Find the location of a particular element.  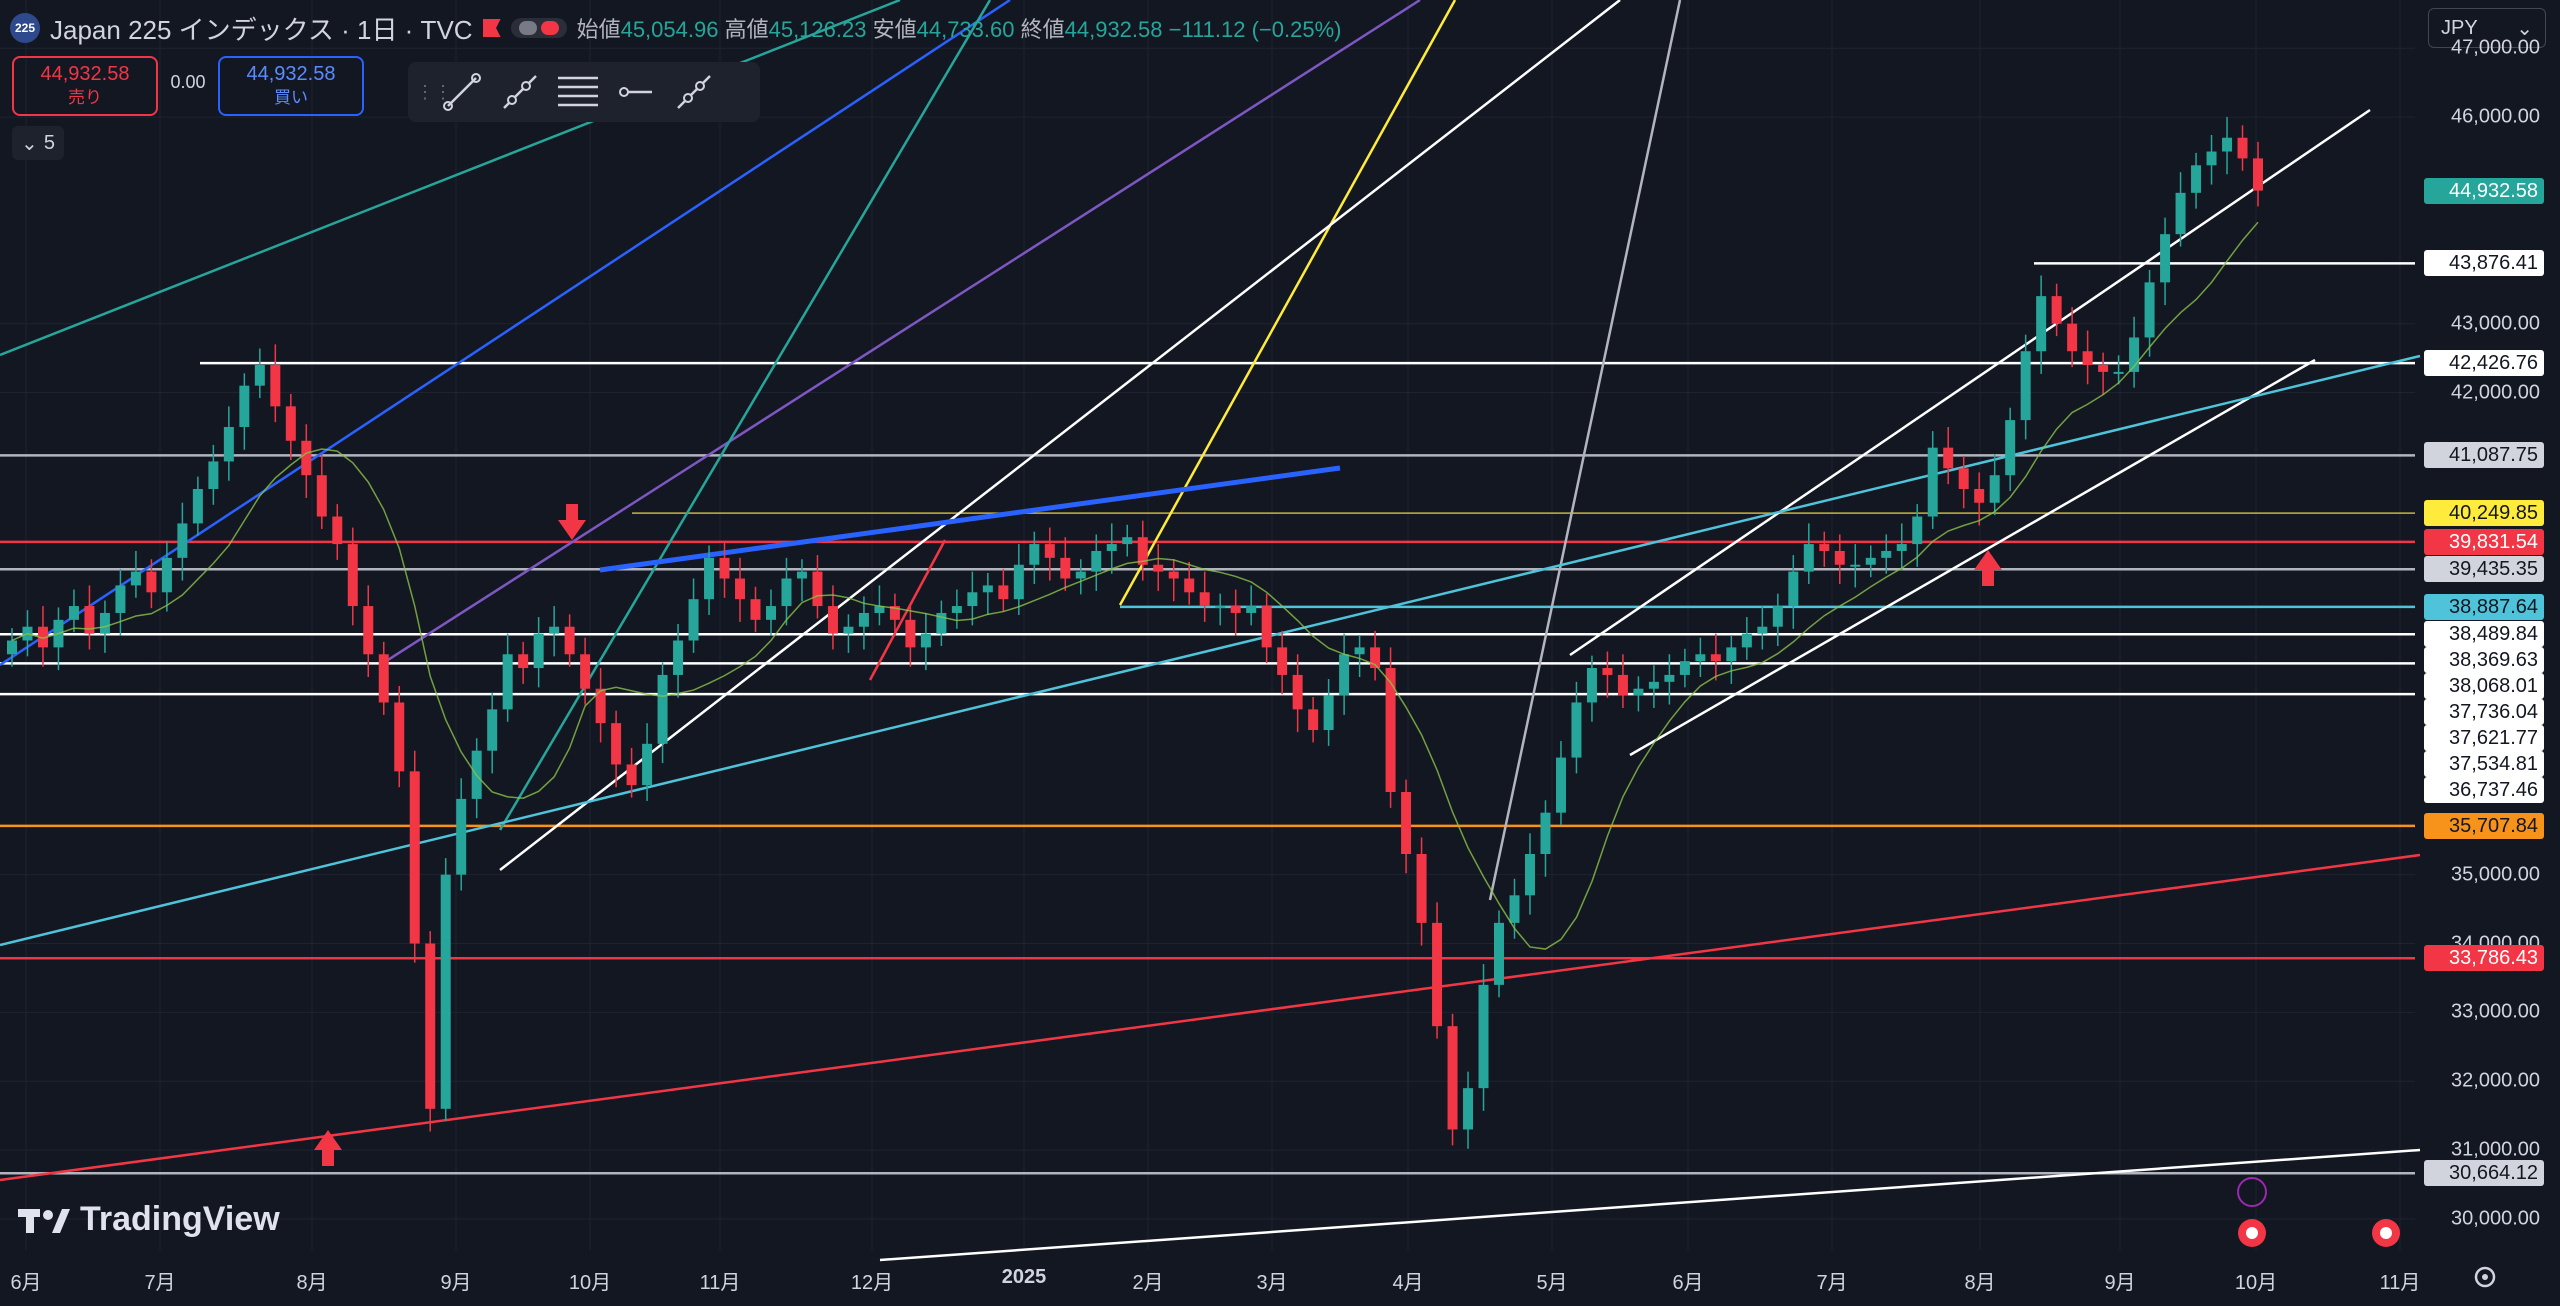

time-tick: 10月 is located at coordinates (590, 1283).